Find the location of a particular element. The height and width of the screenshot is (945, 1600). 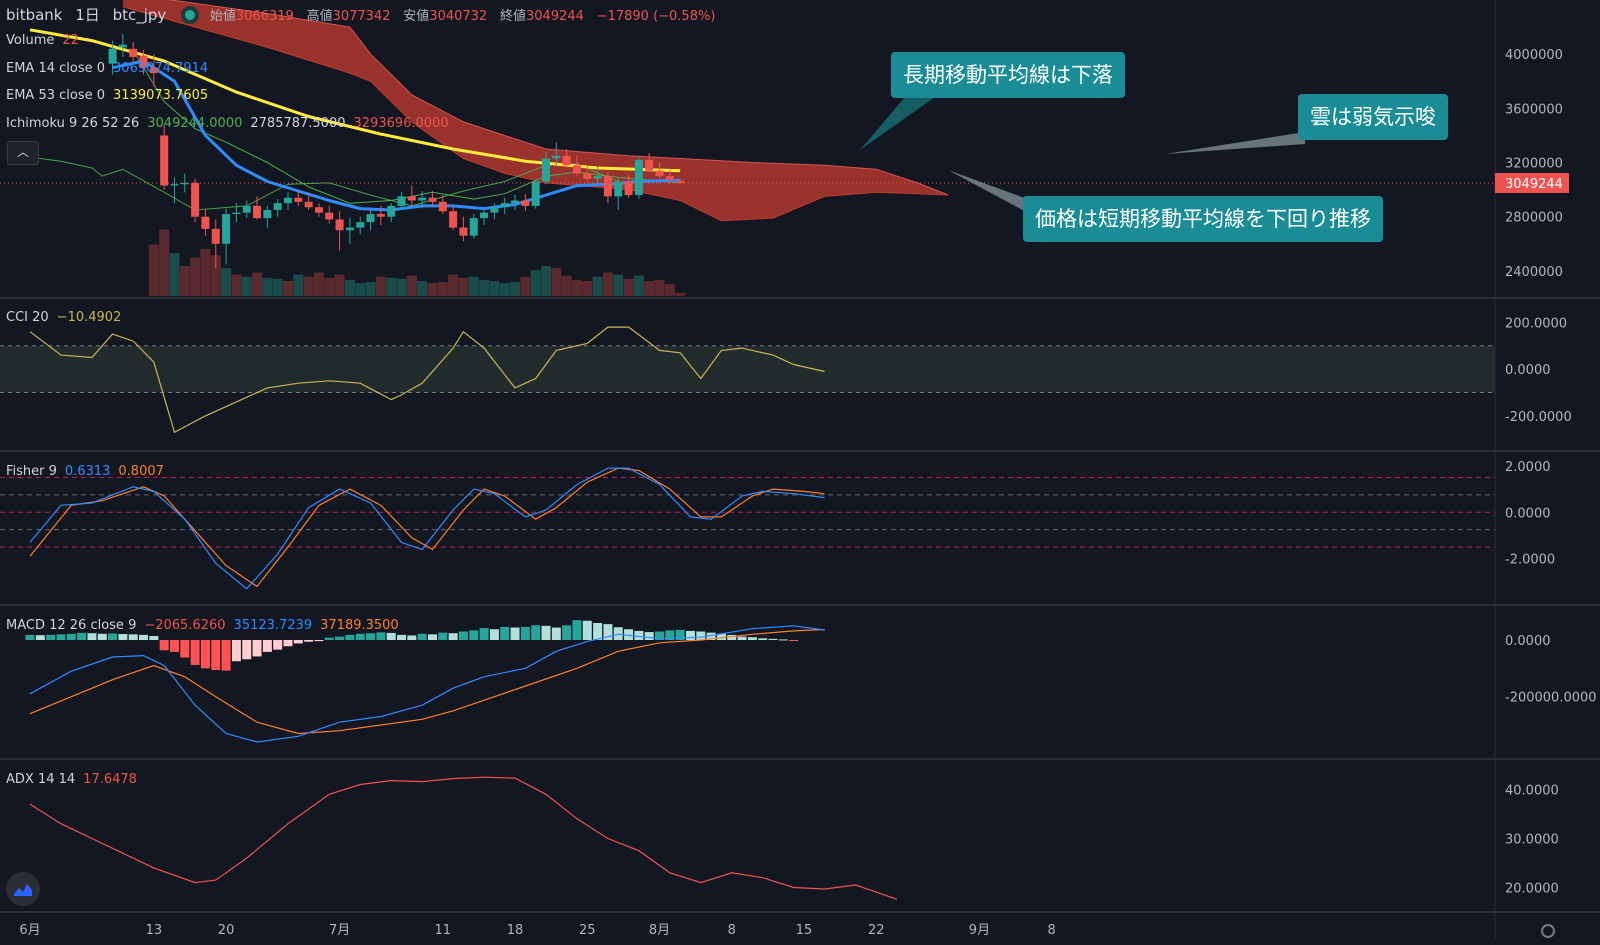

cci-legend: CCI 20 −10.4902 is located at coordinates (67, 317).